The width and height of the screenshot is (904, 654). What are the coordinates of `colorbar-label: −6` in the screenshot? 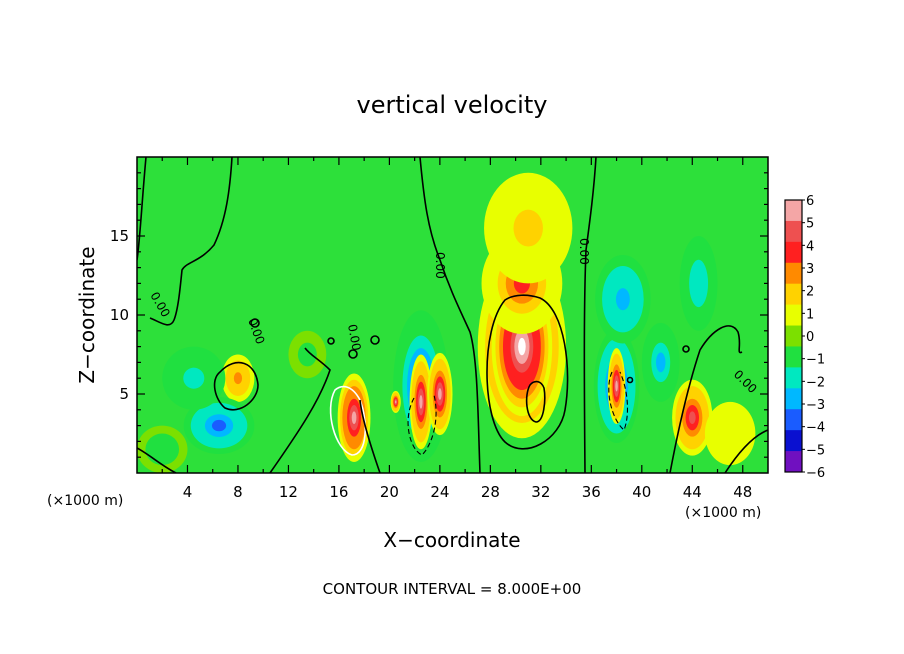 It's located at (815, 473).